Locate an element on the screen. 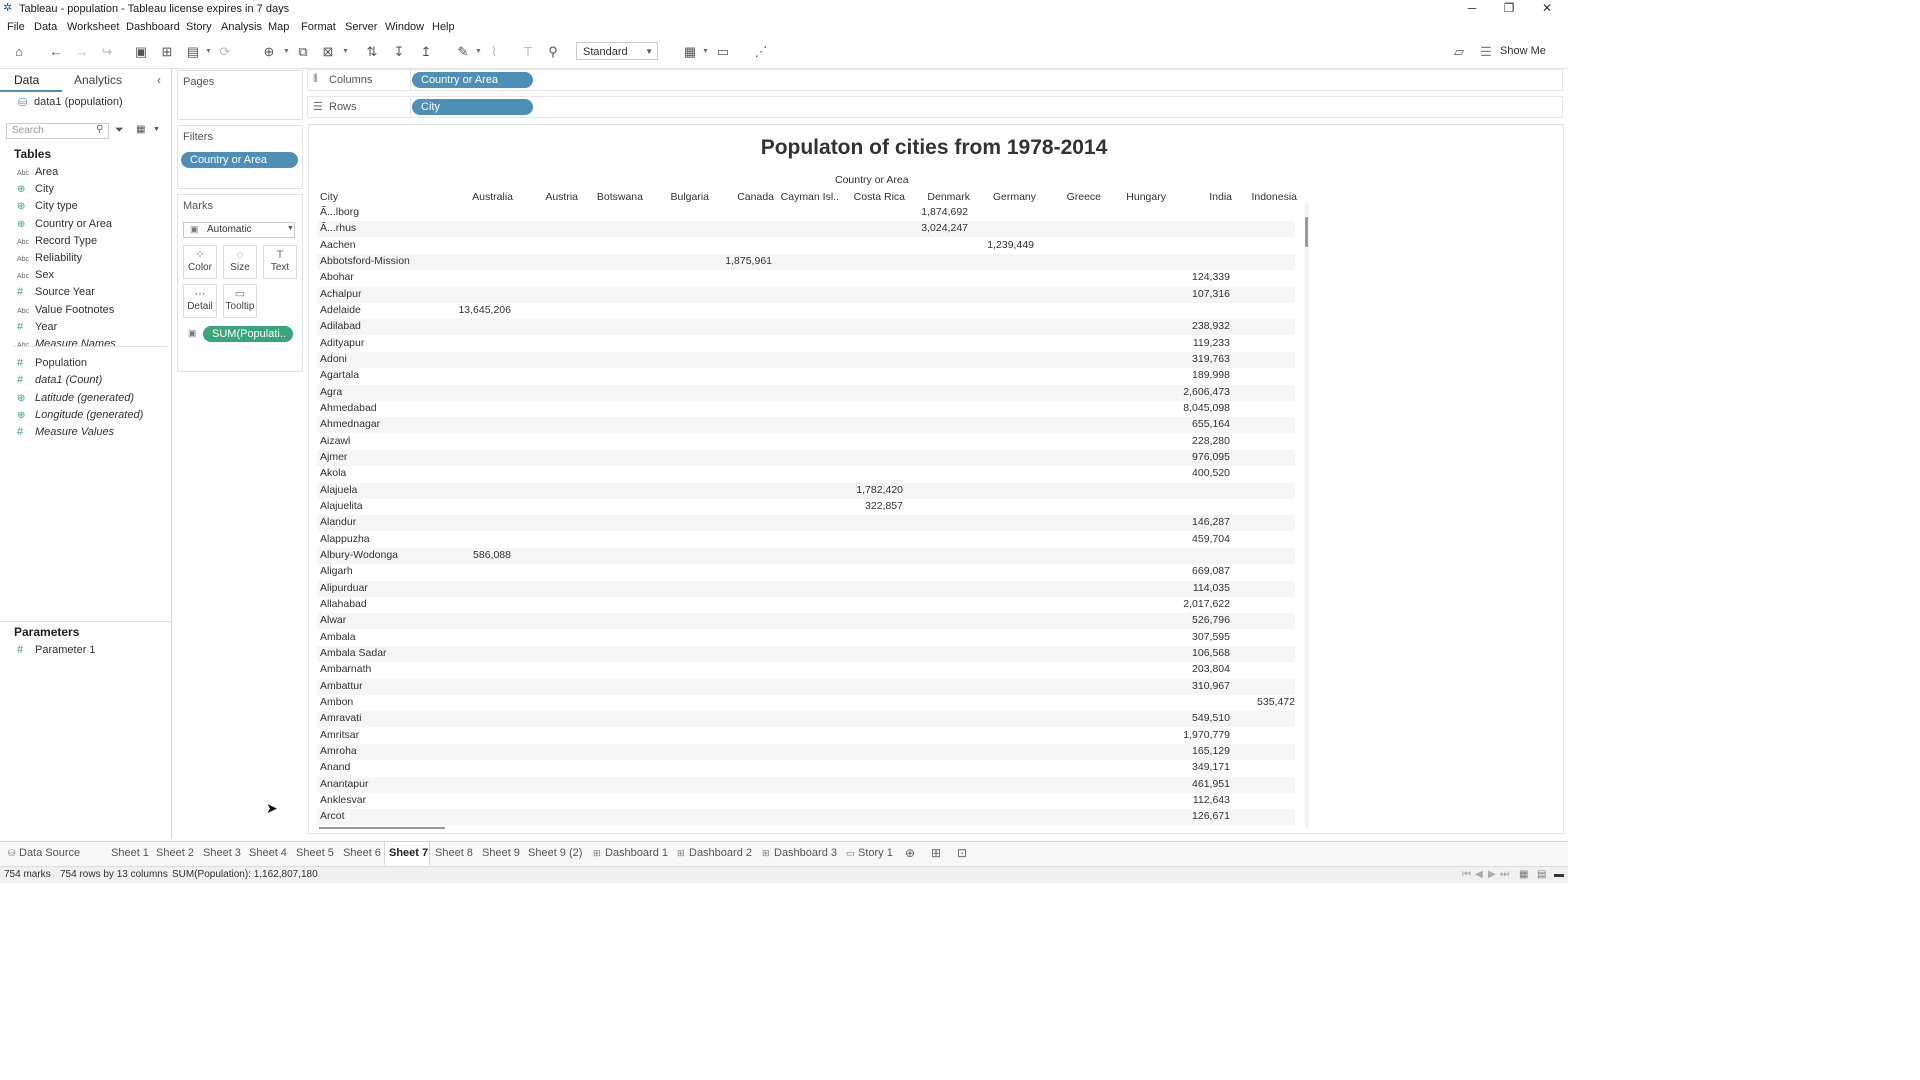 The image size is (1920, 1080). tab-sheet-8: Sheet 8 is located at coordinates (454, 853).